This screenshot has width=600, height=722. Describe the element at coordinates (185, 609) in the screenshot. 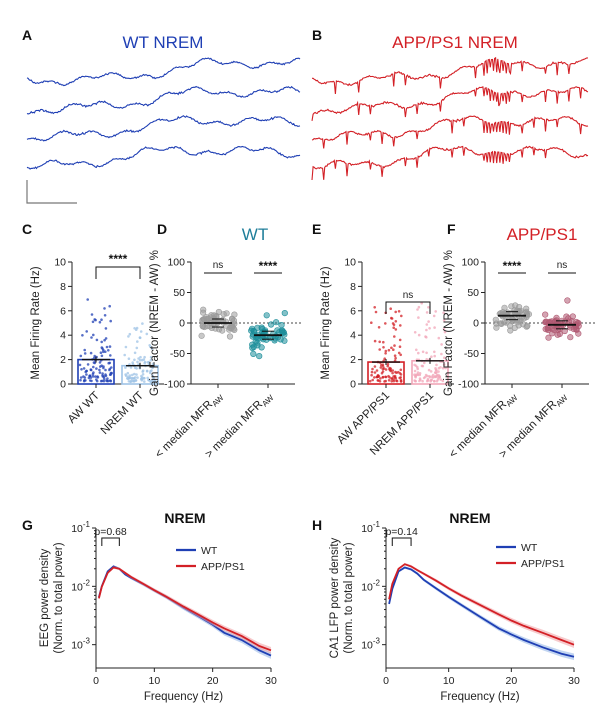

I see `series-line-app` at that location.